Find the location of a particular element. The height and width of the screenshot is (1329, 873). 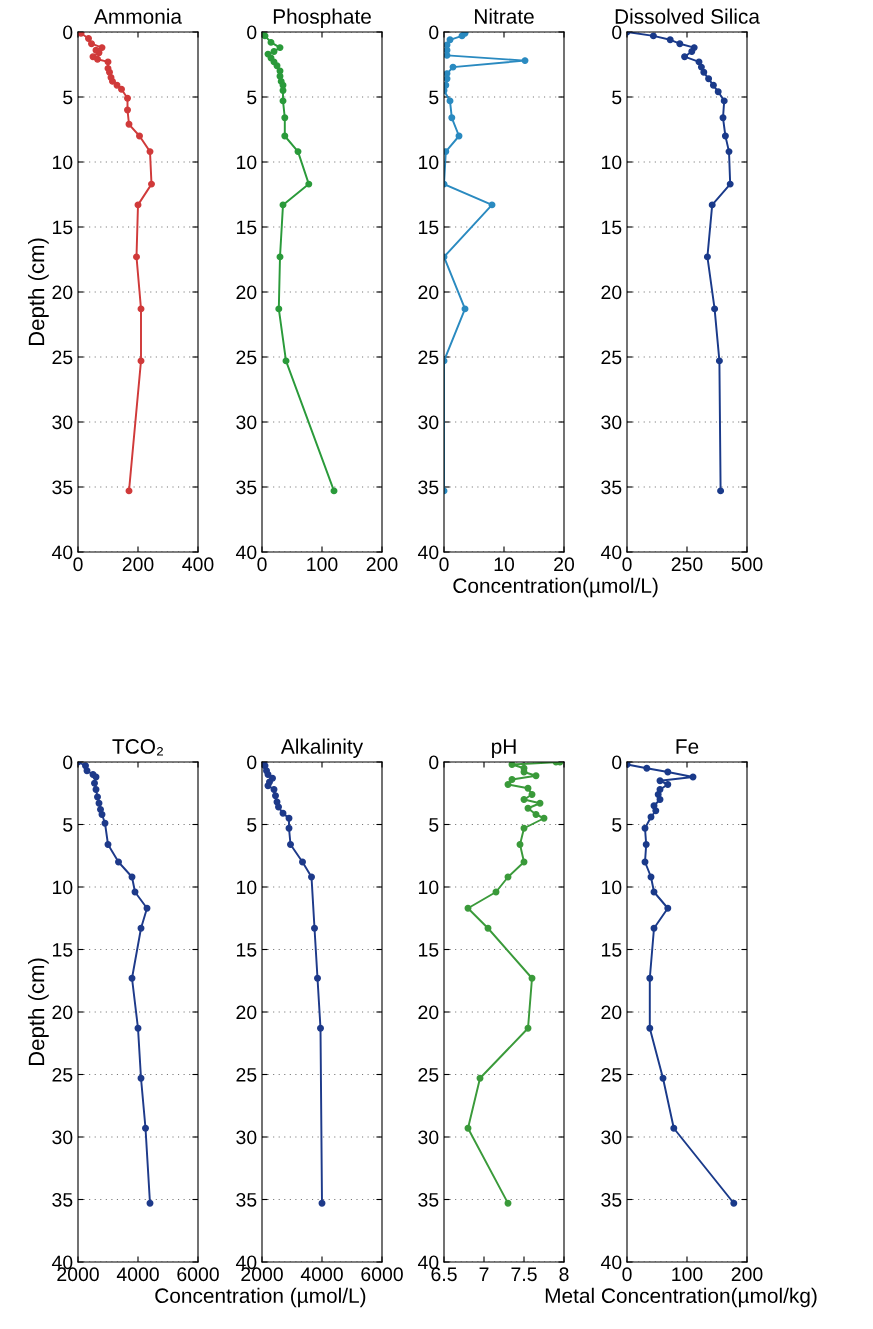

chart-title: TCO₂ is located at coordinates (137, 747).